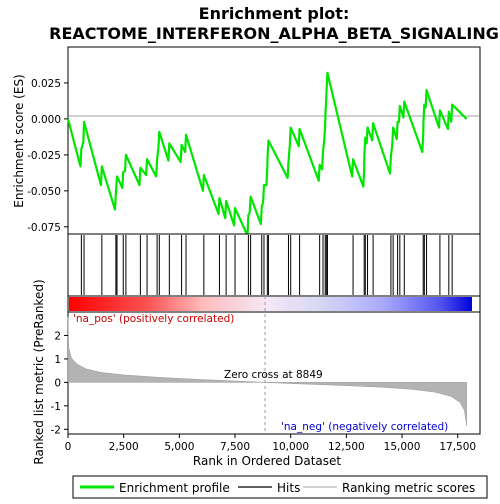 The width and height of the screenshot is (500, 504). Describe the element at coordinates (267, 461) in the screenshot. I see `x-axis-label: Rank in Ordered Dataset` at that location.